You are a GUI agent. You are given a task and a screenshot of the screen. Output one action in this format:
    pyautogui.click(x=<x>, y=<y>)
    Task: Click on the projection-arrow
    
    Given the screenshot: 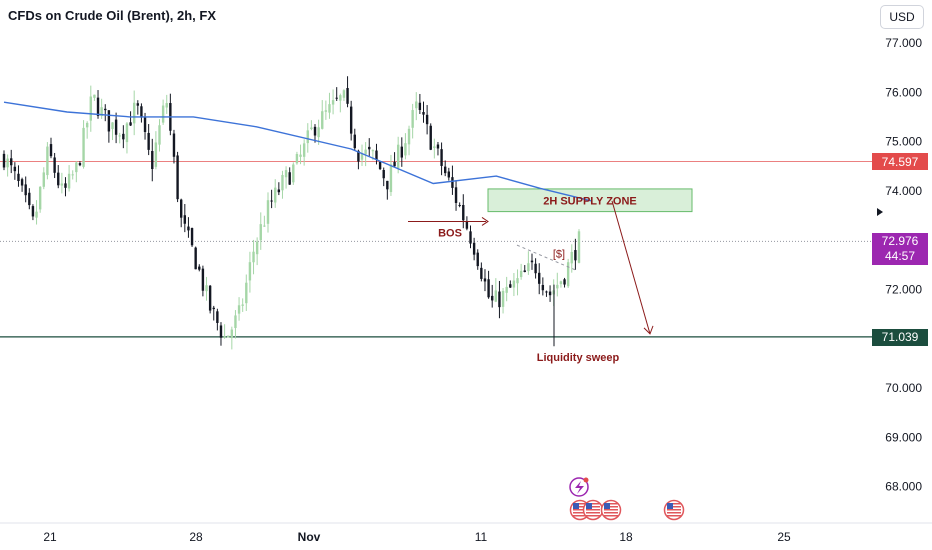 What is the action you would take?
    pyautogui.click(x=631, y=267)
    